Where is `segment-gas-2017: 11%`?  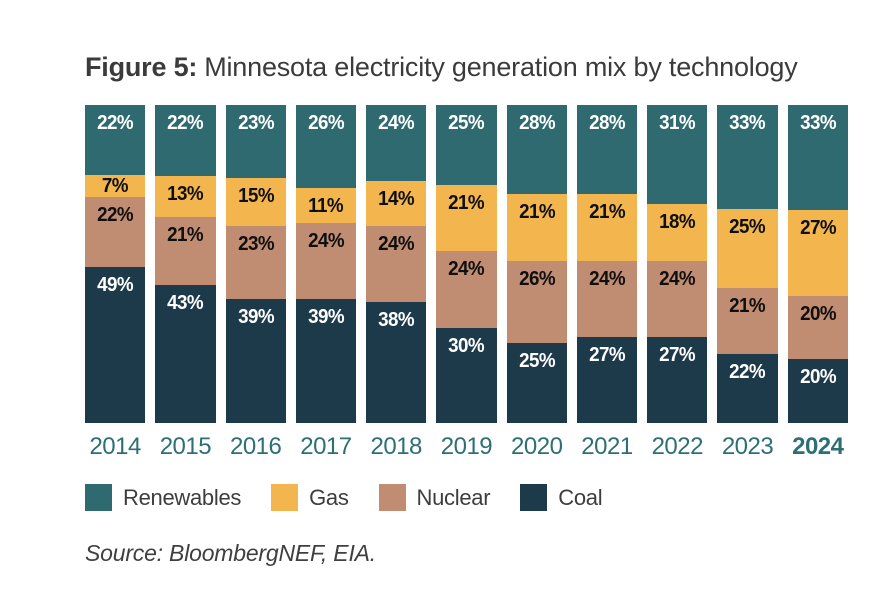 segment-gas-2017: 11% is located at coordinates (326, 205).